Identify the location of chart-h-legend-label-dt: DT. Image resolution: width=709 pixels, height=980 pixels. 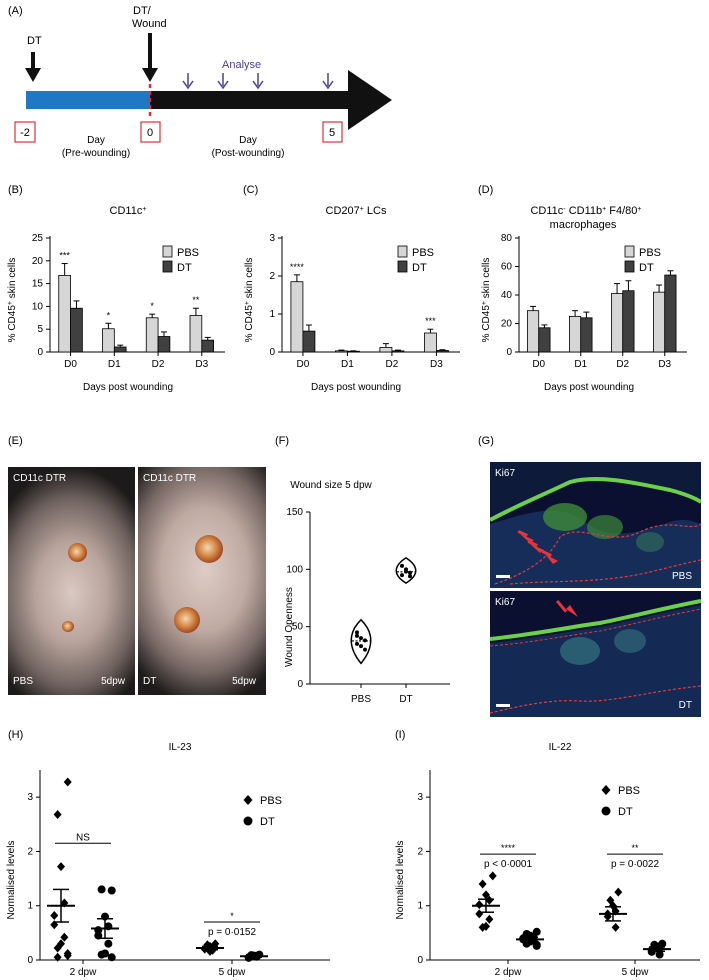
(267, 822).